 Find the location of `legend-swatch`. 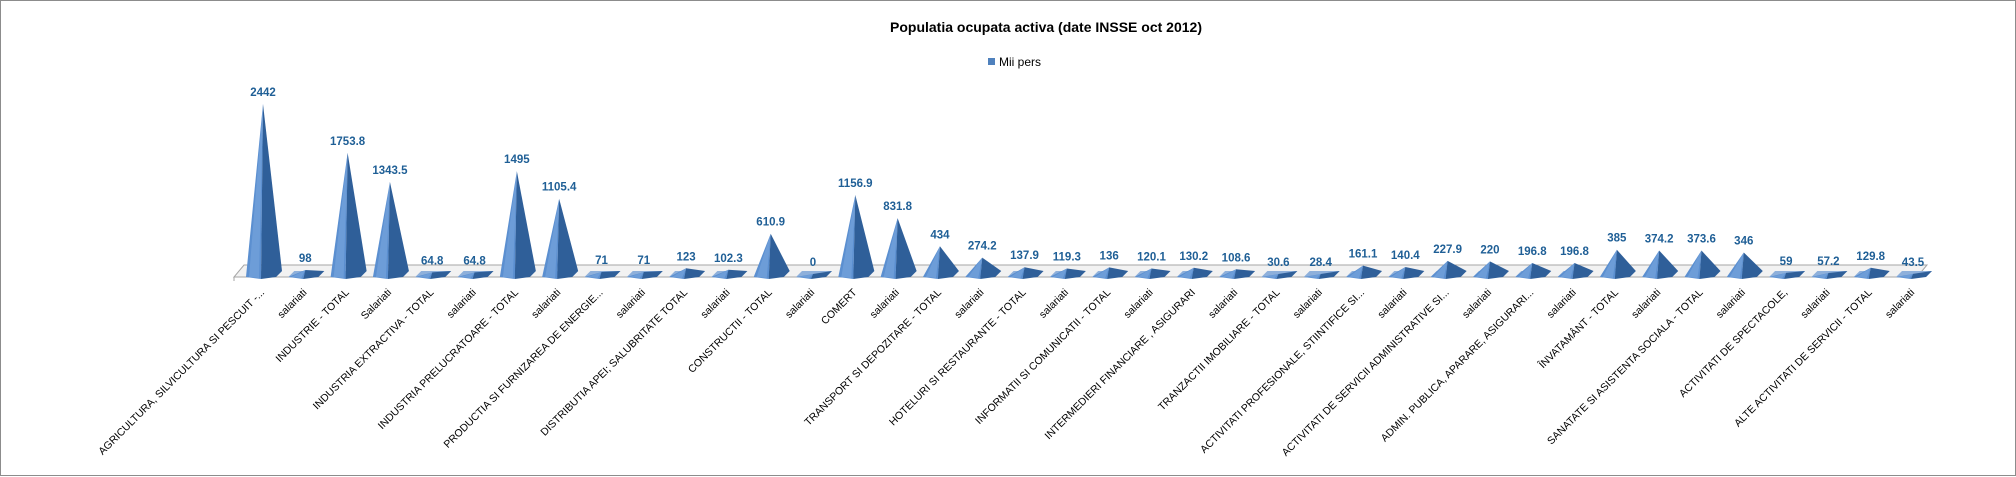

legend-swatch is located at coordinates (991, 61).